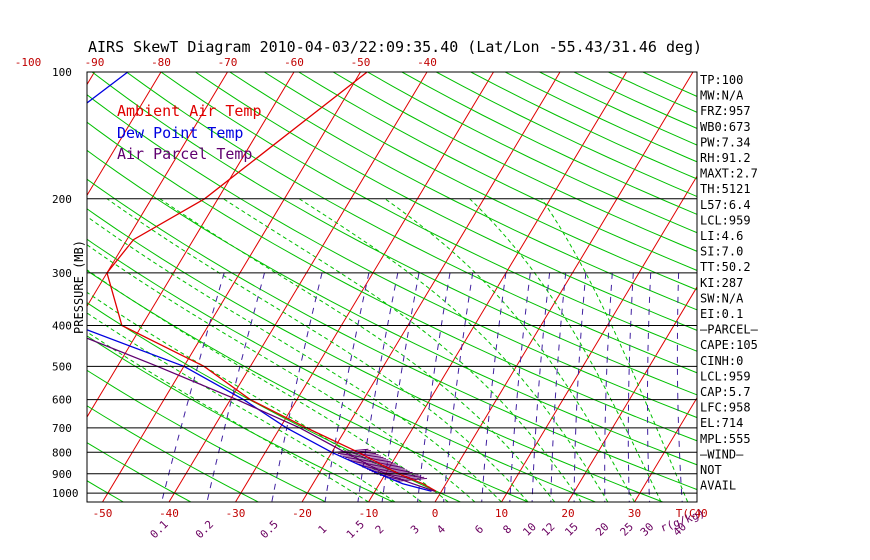 The width and height of the screenshot is (870, 560). What do you see at coordinates (103, 513) in the screenshot?
I see `bottom-temp-tick-label: -50` at bounding box center [103, 513].